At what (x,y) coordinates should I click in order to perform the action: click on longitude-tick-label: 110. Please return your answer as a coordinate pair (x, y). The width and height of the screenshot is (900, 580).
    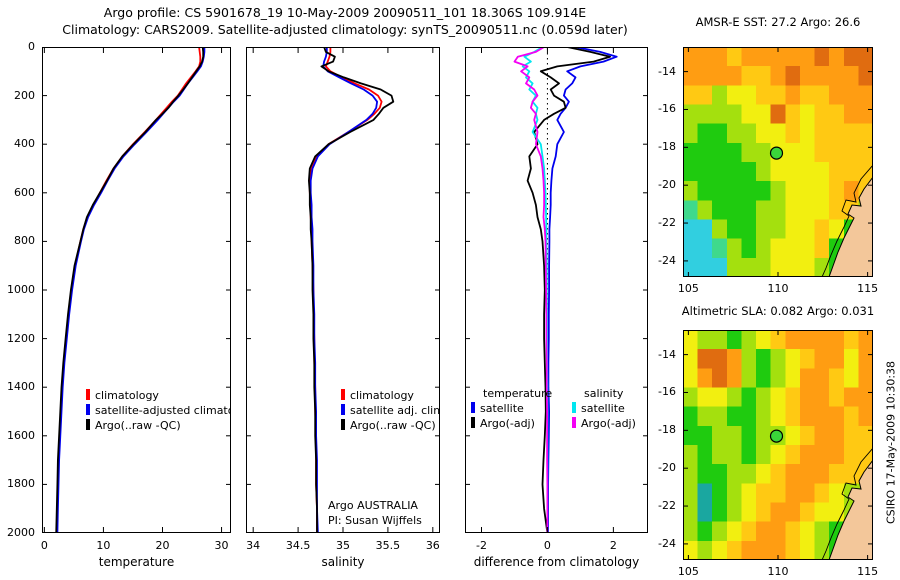
    Looking at the image, I should click on (778, 288).